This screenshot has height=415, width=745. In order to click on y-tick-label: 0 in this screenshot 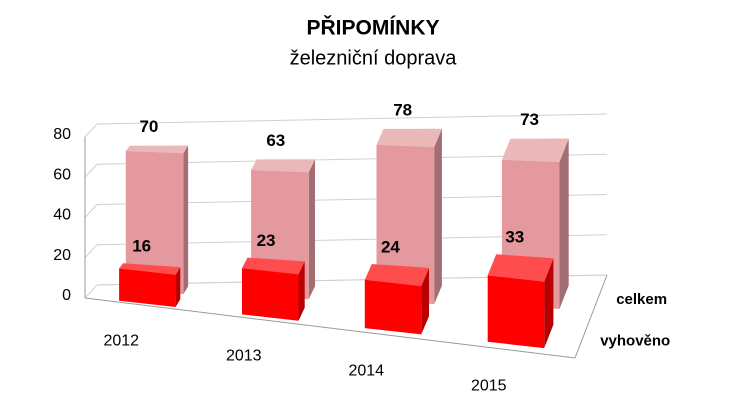, I will do `click(66, 295)`.